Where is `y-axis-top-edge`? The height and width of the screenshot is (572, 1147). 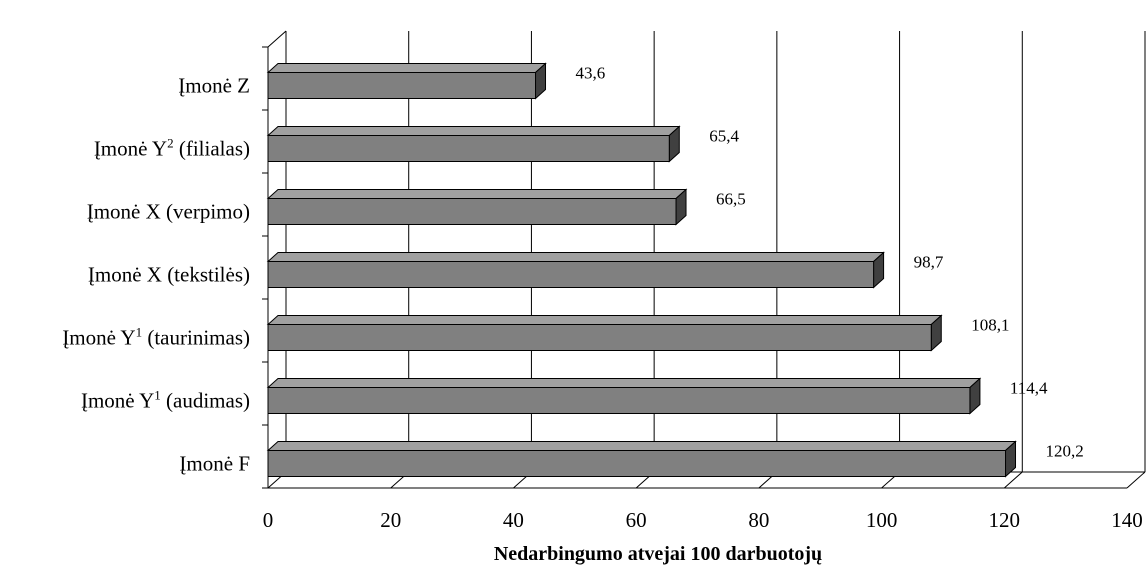
y-axis-top-edge is located at coordinates (277, 39).